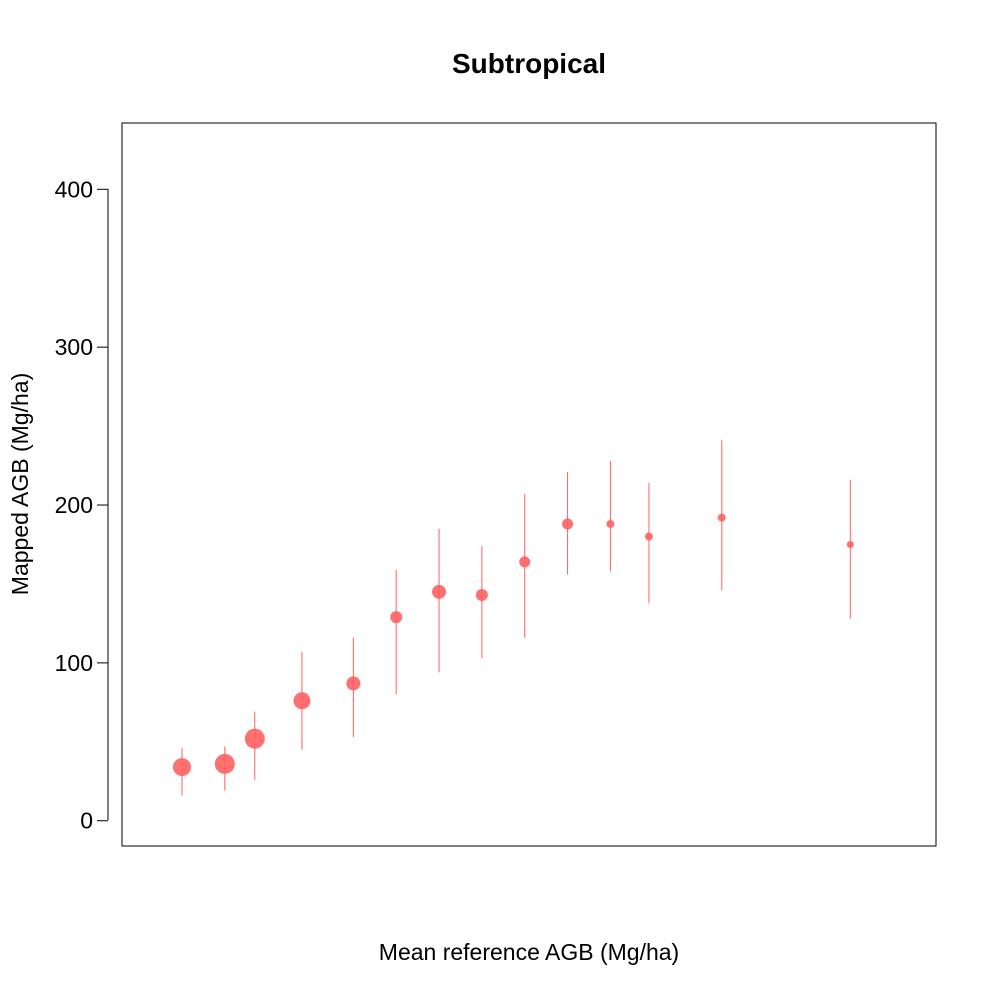 This screenshot has width=1000, height=1000. Describe the element at coordinates (74, 505) in the screenshot. I see `y-tick-label: 200` at that location.